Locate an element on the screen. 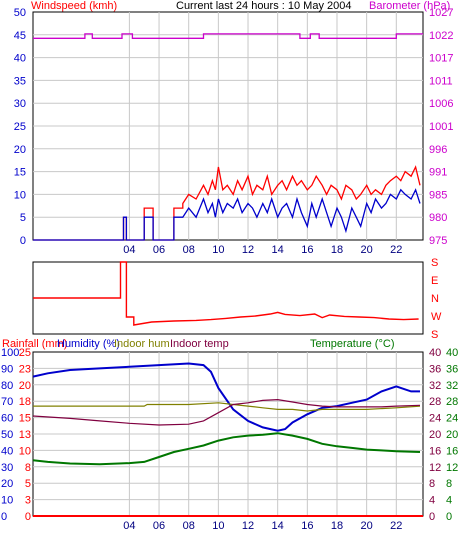 Image resolution: width=463 pixels, height=542 pixels. hour-tick: 10 is located at coordinates (218, 526).